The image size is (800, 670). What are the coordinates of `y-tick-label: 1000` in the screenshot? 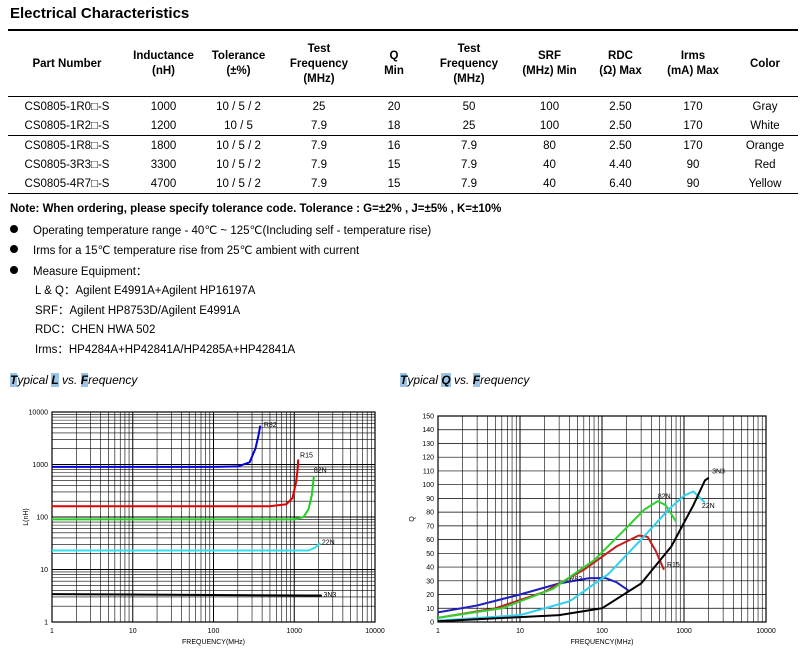 It's located at (40, 465).